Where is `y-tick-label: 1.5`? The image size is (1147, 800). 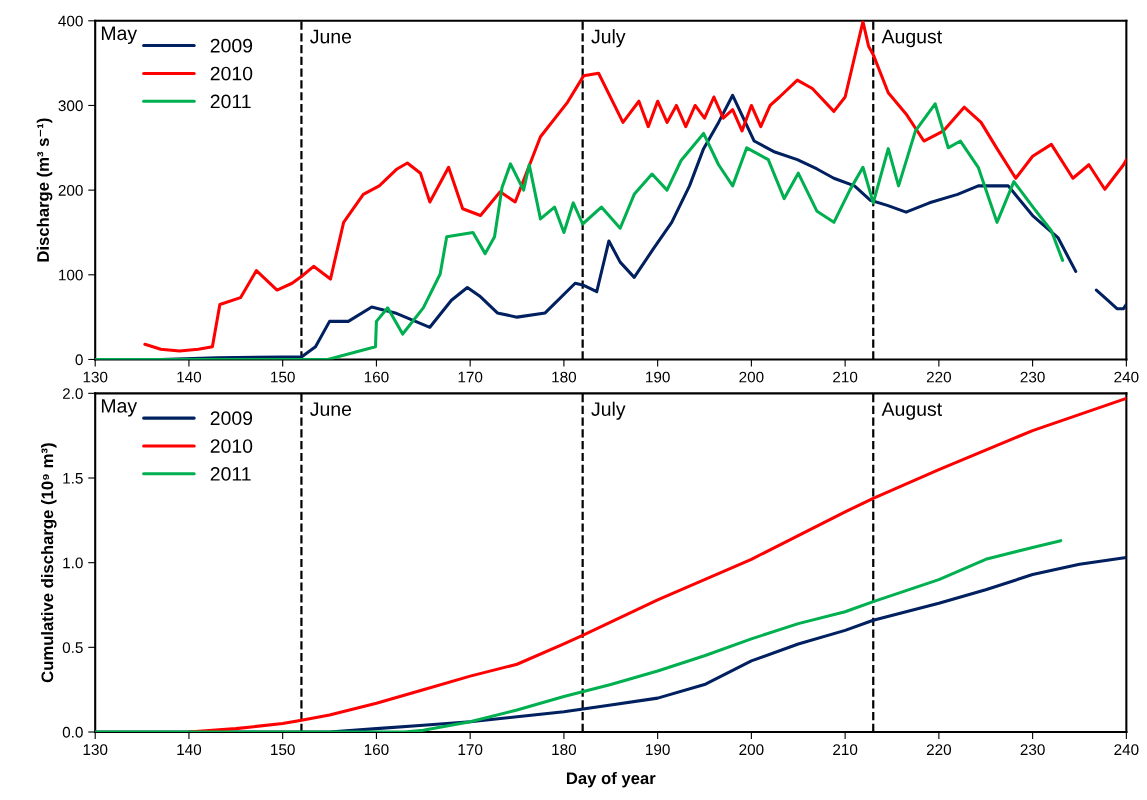 y-tick-label: 1.5 is located at coordinates (73, 478).